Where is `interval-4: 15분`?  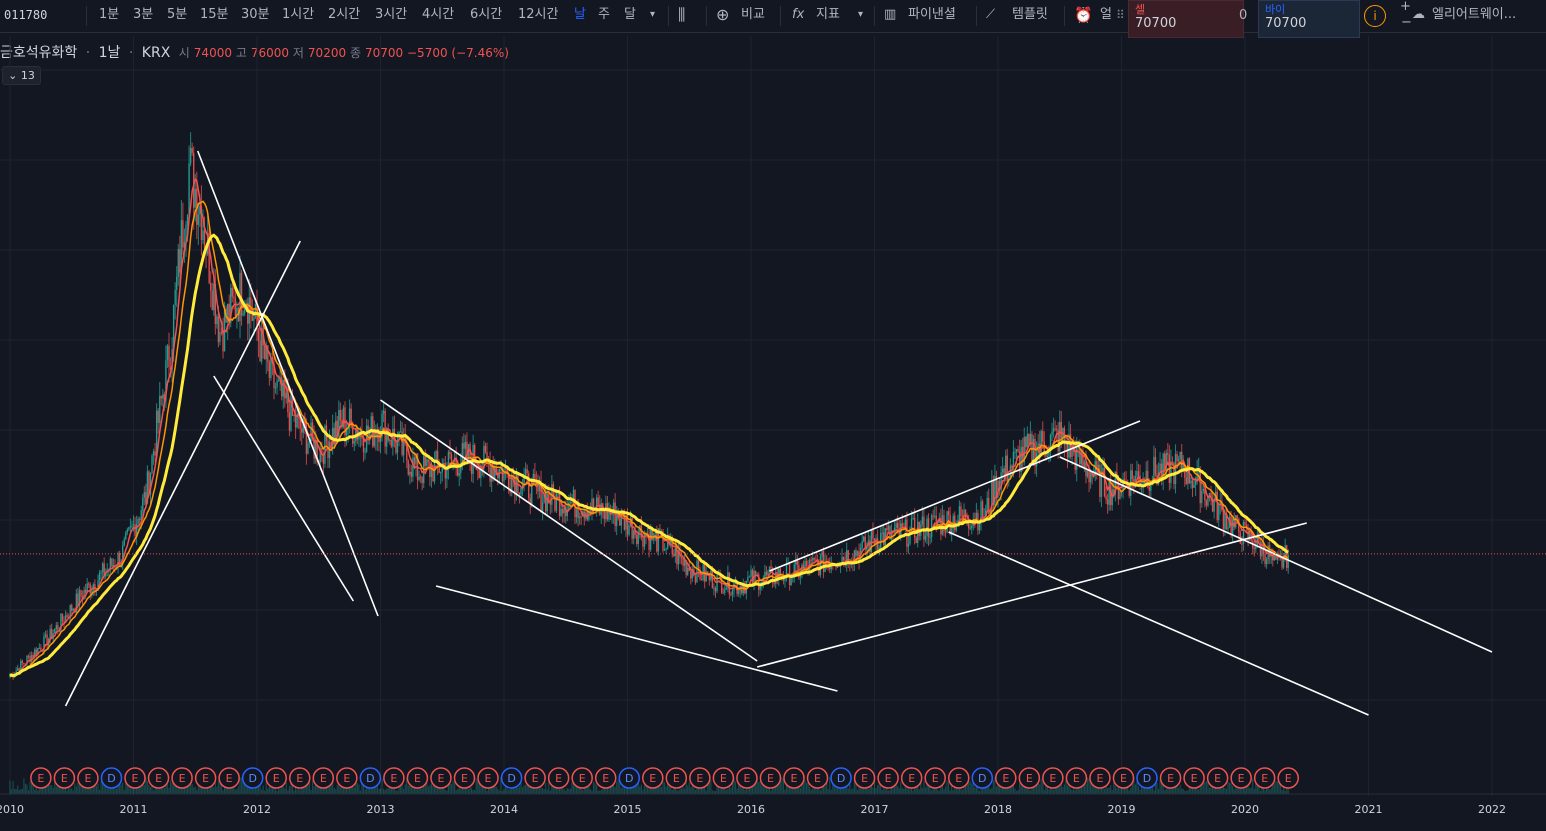
interval-4: 15분 is located at coordinates (214, 14).